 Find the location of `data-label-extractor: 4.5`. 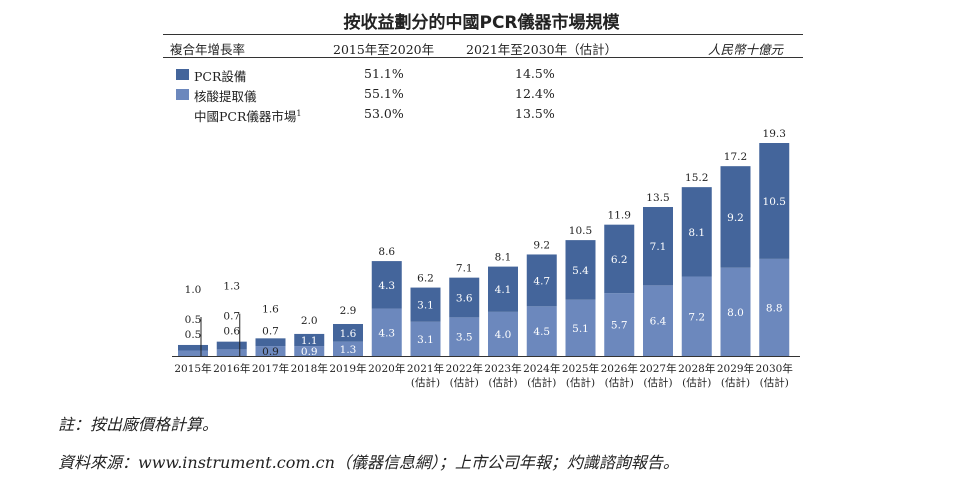

data-label-extractor: 4.5 is located at coordinates (541, 332).